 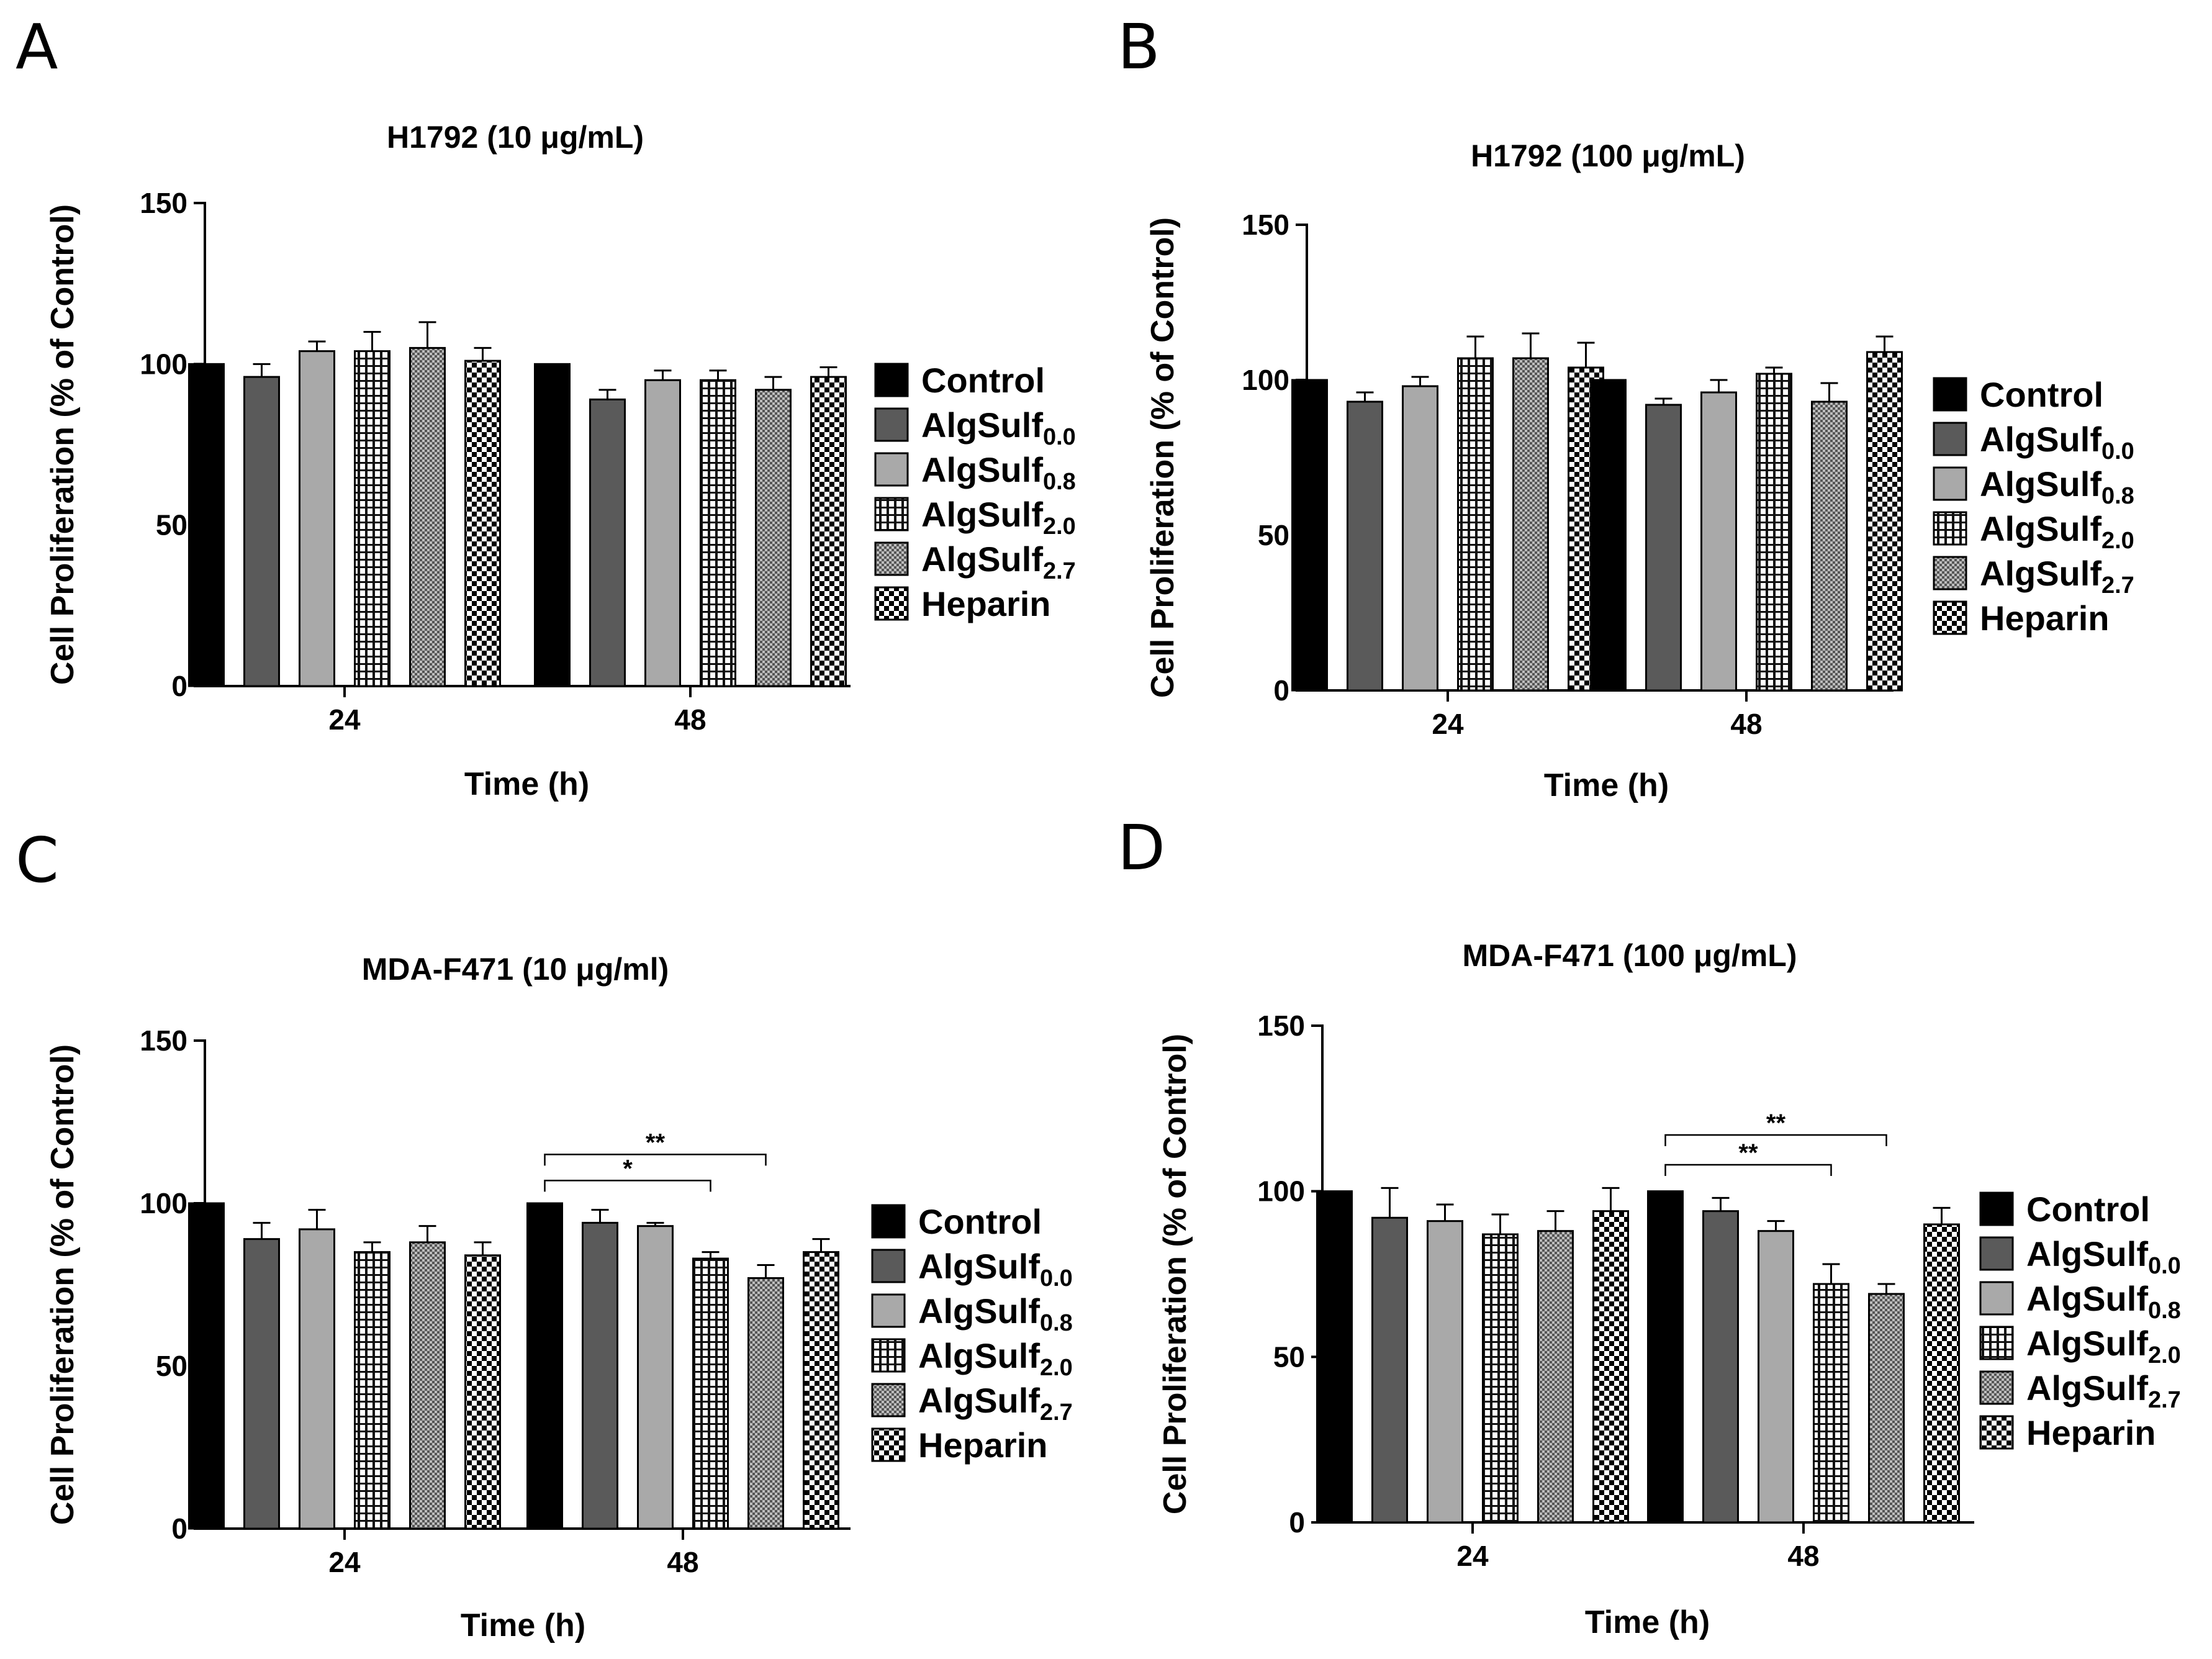 What do you see at coordinates (2103, 1390) in the screenshot?
I see `legend-label: AlgSulf2.7` at bounding box center [2103, 1390].